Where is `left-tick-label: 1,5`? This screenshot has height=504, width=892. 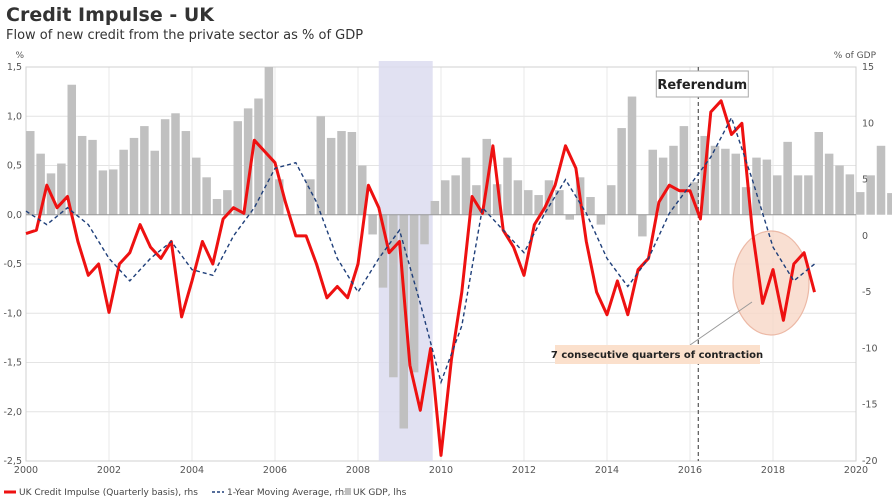
left-tick-label: 1,5 is located at coordinates (14, 67).